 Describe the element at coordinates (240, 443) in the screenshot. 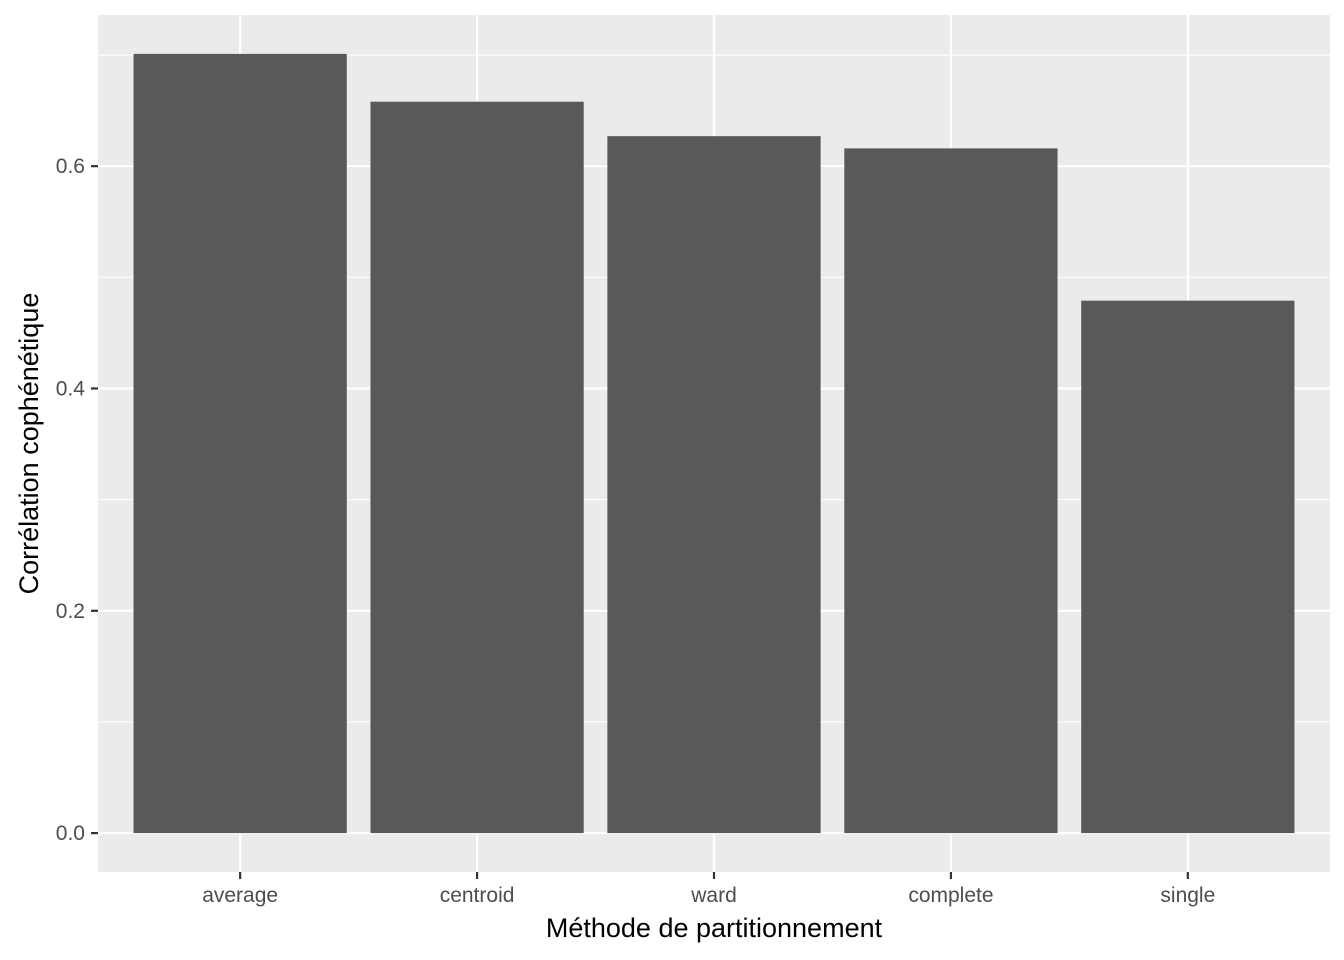

I see `bar-average` at that location.